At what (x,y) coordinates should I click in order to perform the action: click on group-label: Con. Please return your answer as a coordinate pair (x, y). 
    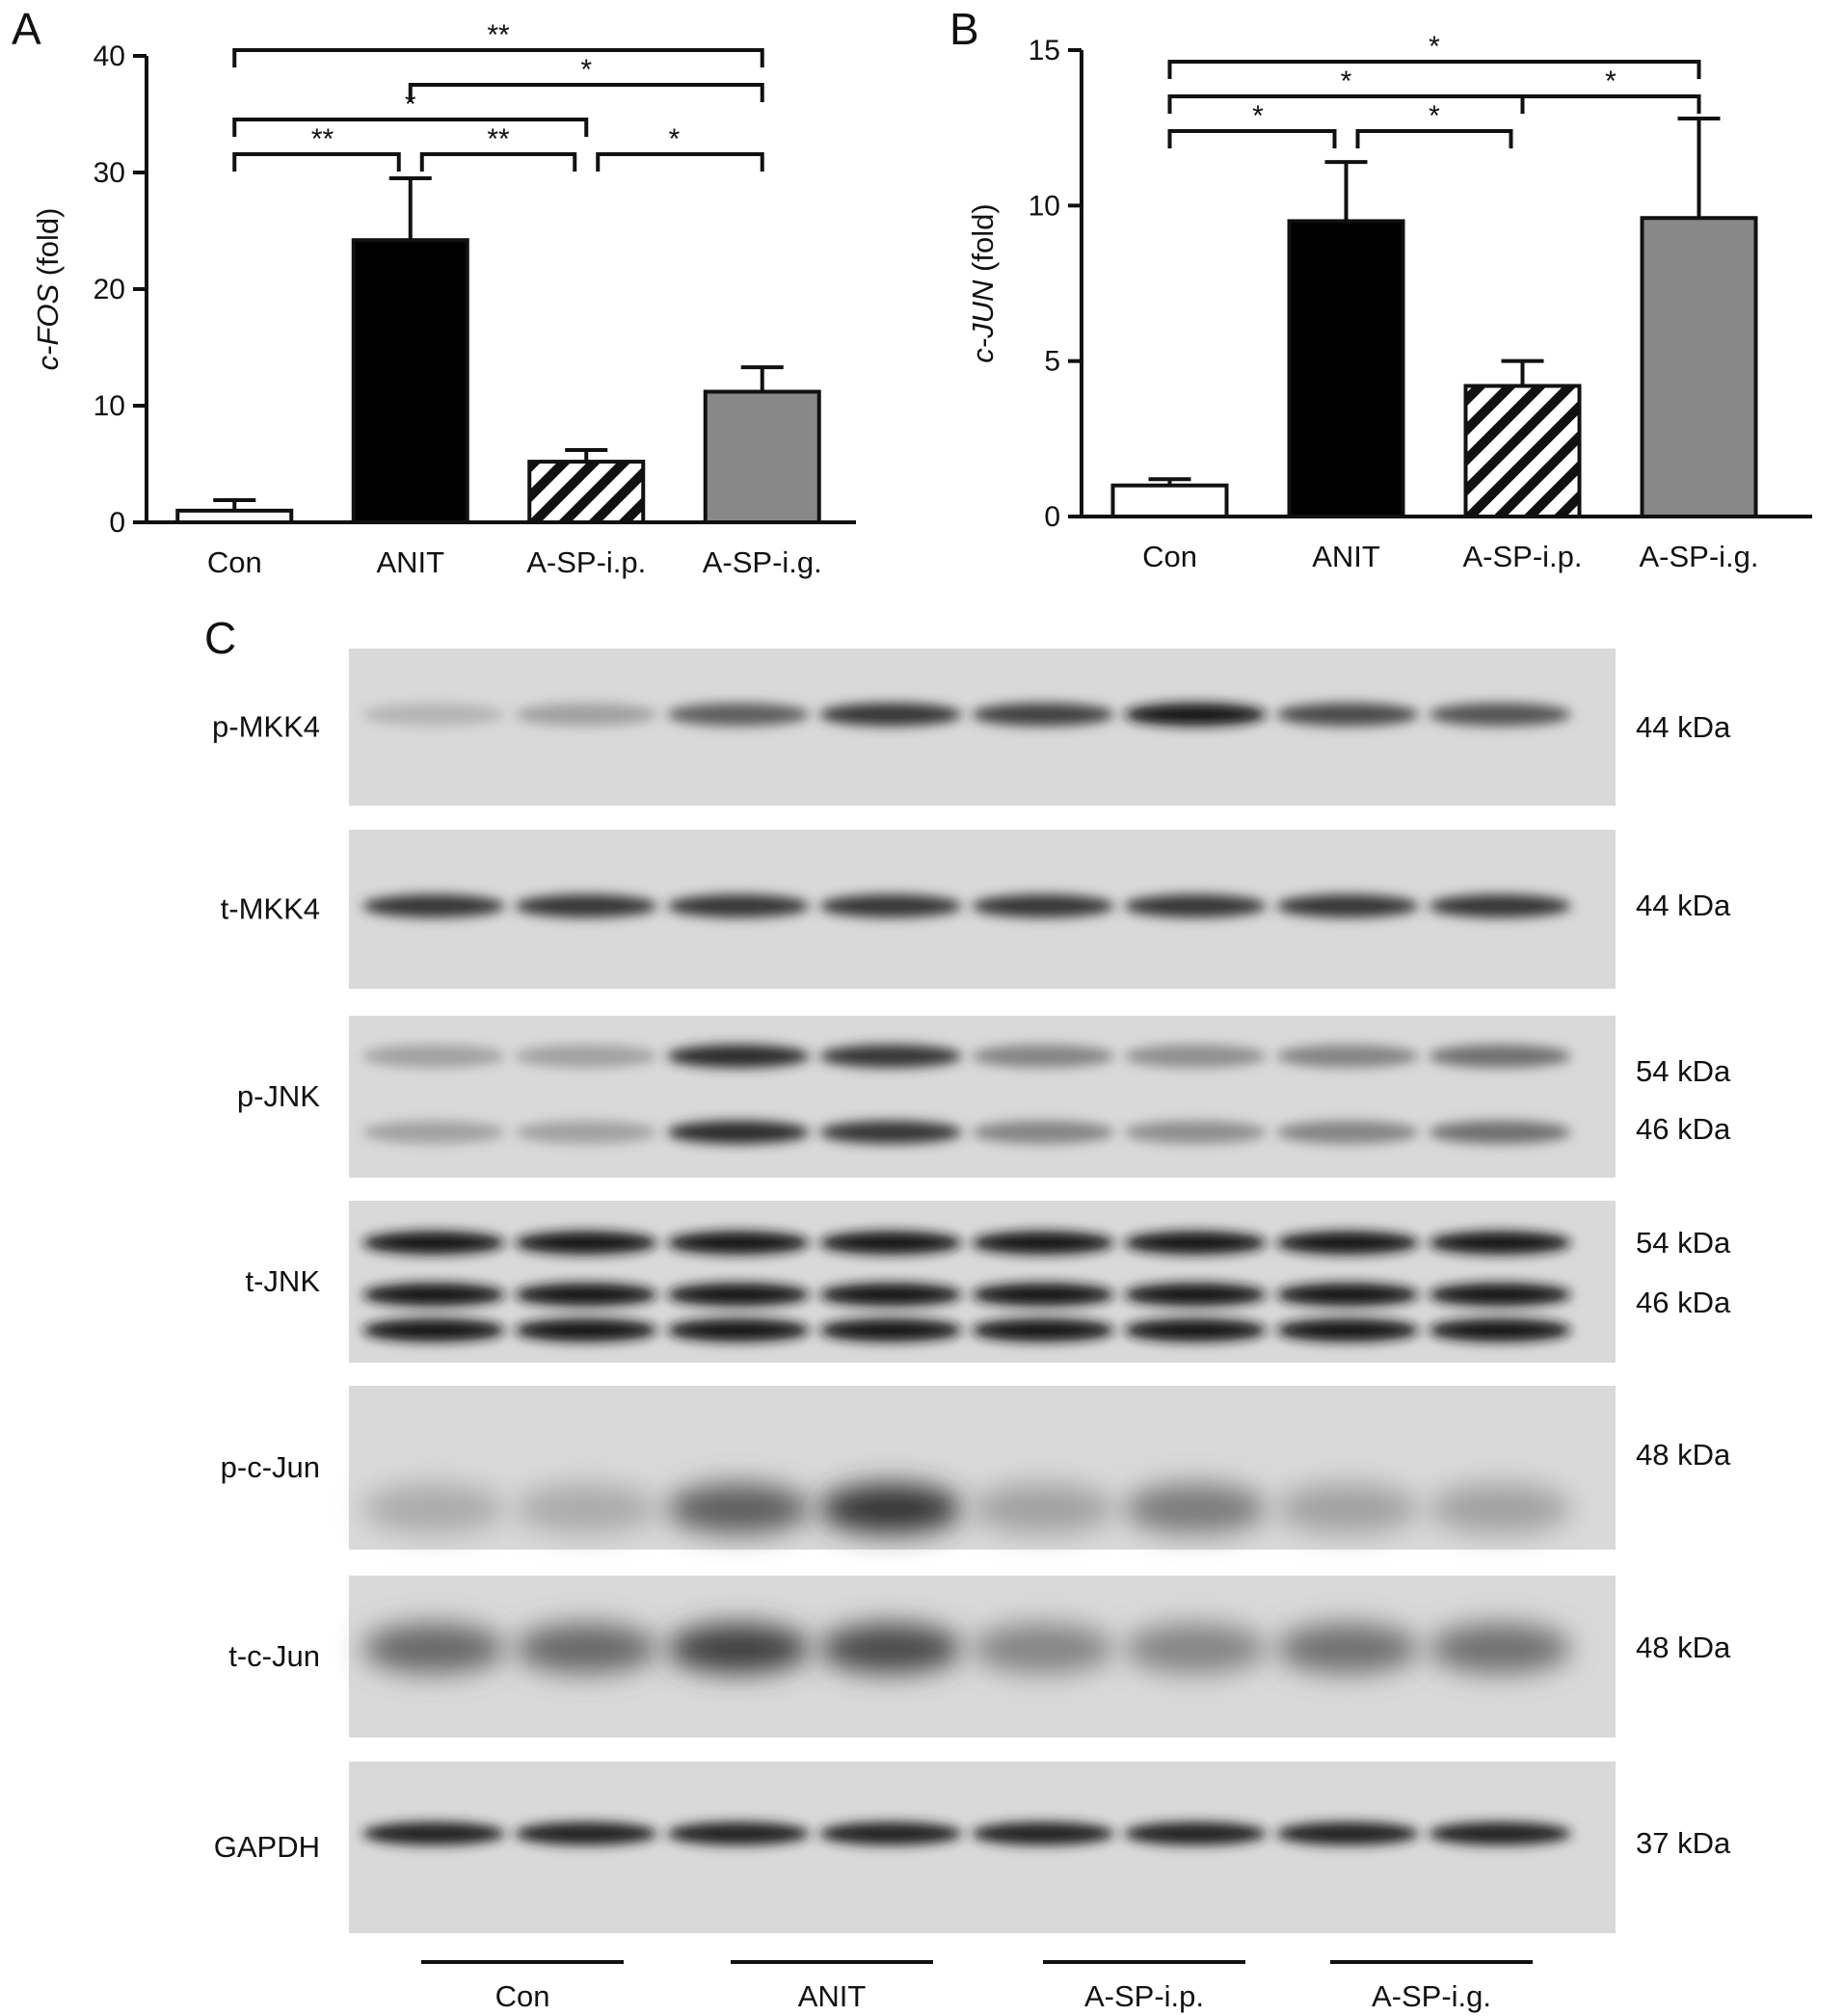
    Looking at the image, I should click on (522, 1996).